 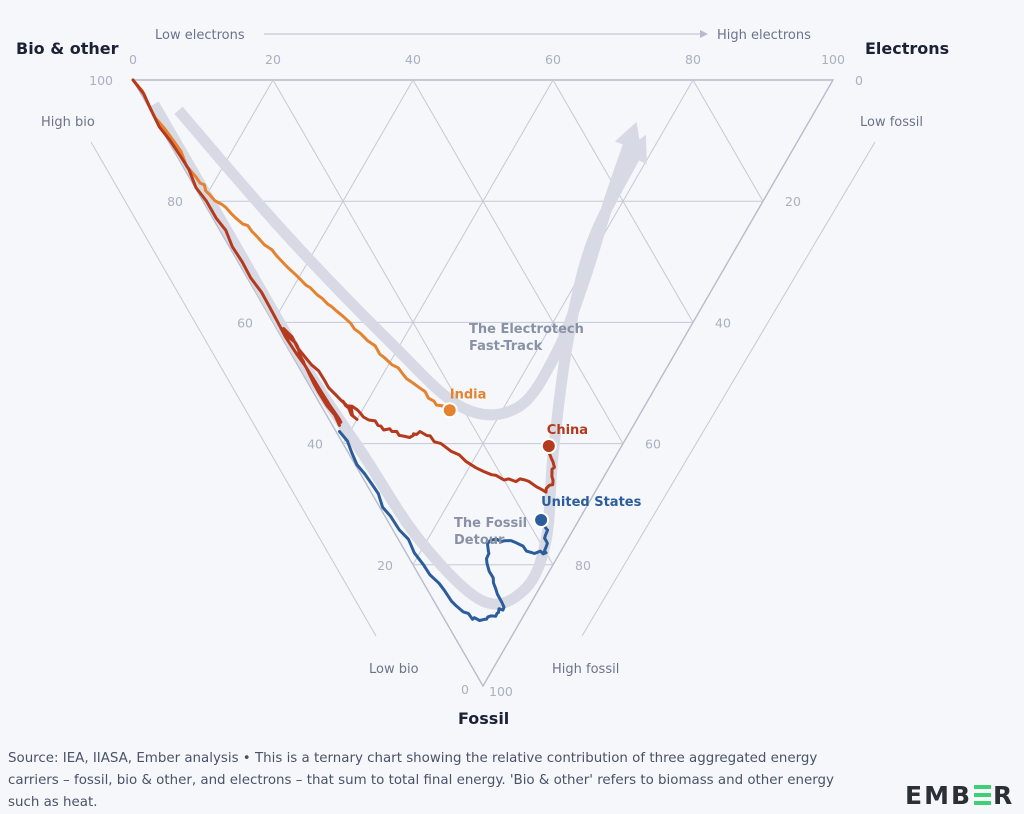 What do you see at coordinates (583, 565) in the screenshot?
I see `fossil-tick-label: 80` at bounding box center [583, 565].